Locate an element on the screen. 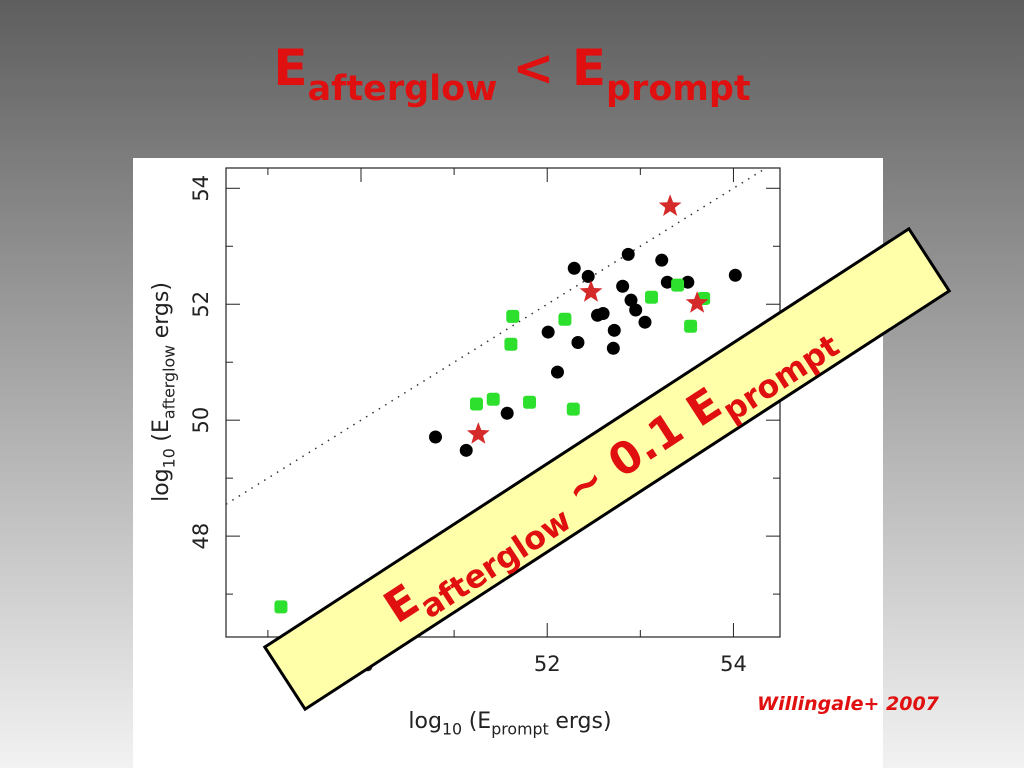  slide-title: Eafterglow < Eprompt is located at coordinates (511, 74).